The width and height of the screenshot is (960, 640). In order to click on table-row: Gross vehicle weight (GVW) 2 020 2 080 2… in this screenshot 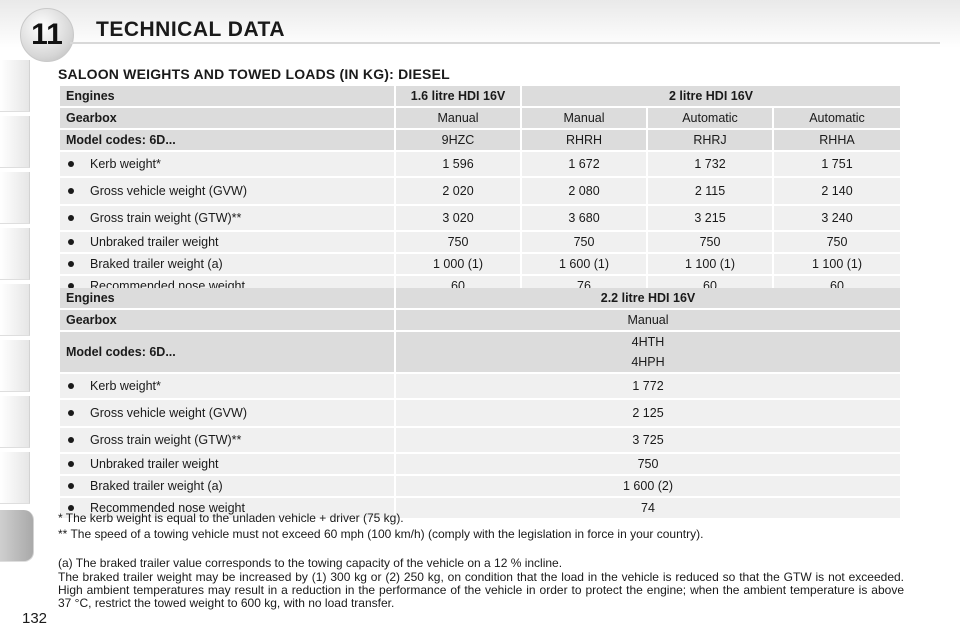, I will do `click(480, 191)`.